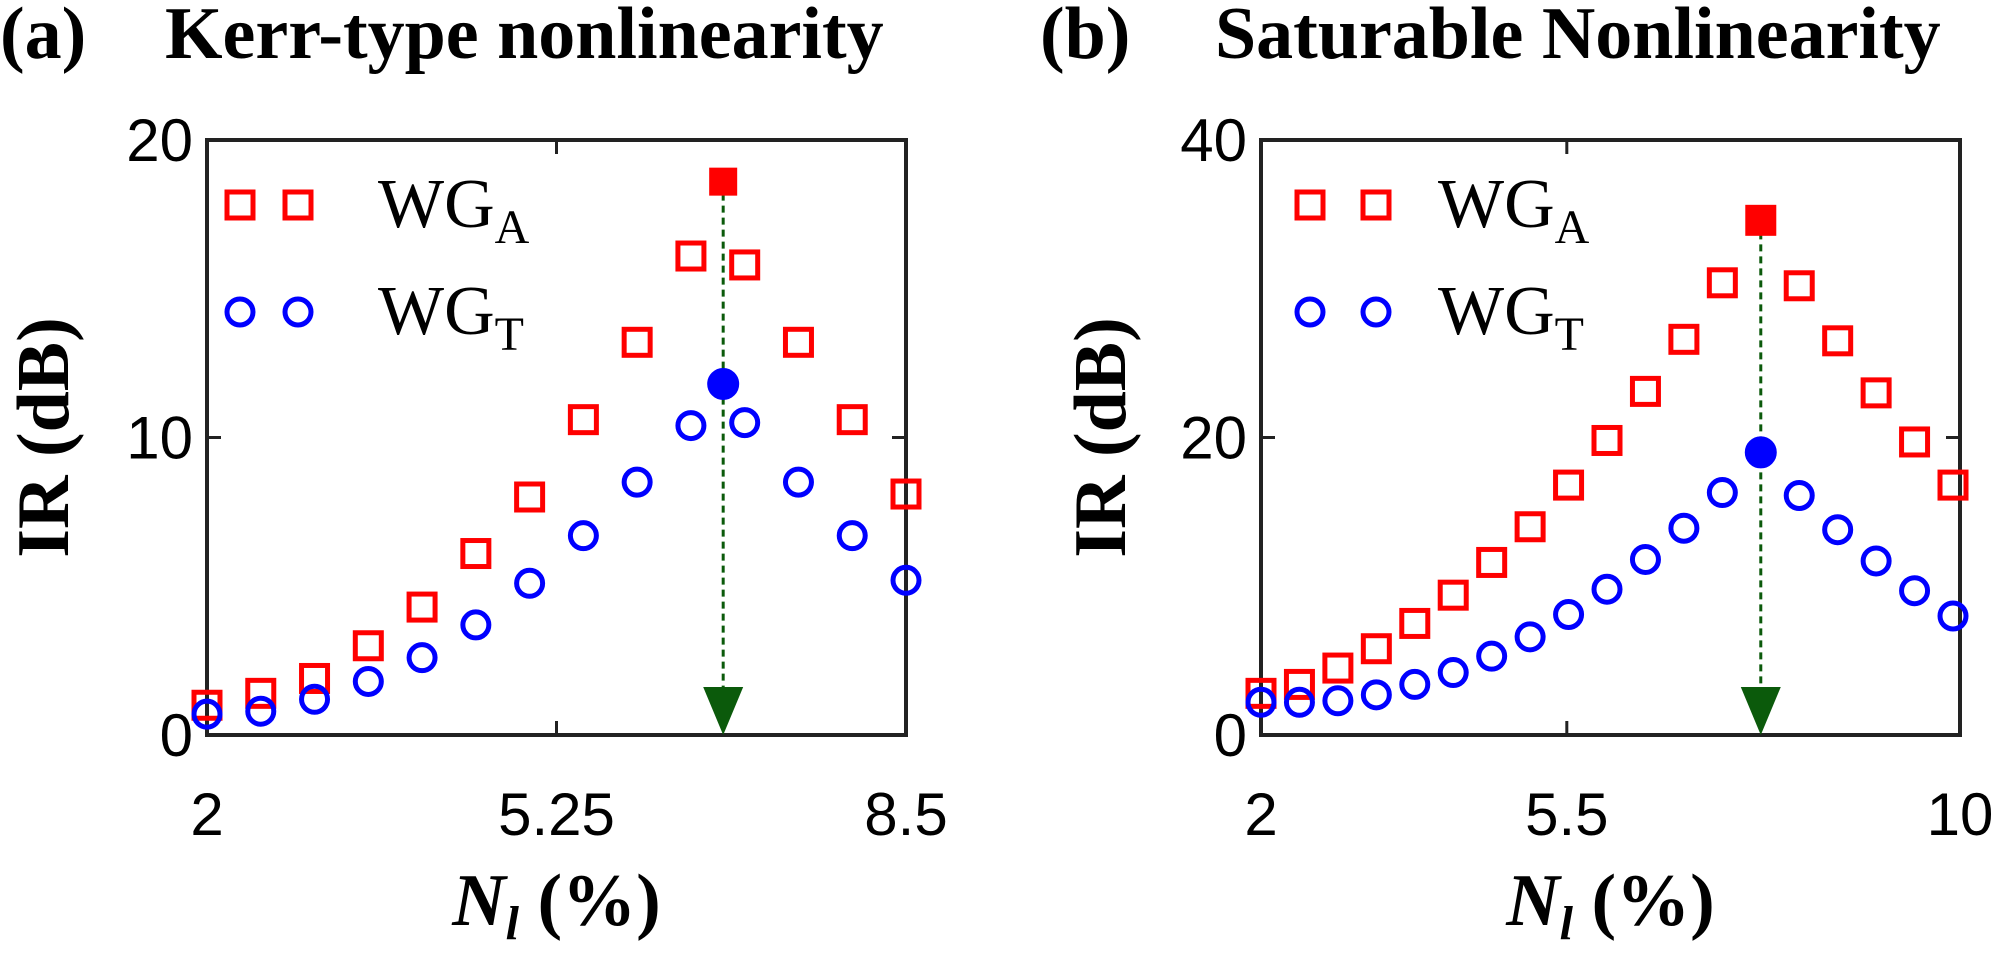  What do you see at coordinates (1578, 37) in the screenshot?
I see `chart-title: Saturable Nonlinearity` at bounding box center [1578, 37].